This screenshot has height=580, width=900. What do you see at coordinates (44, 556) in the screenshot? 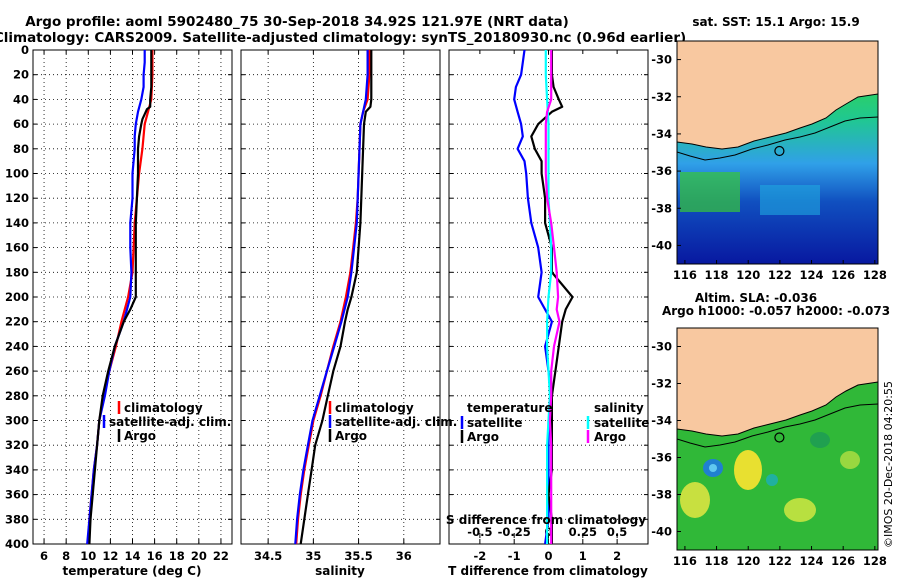
I see `x-tick-label: 6` at bounding box center [44, 556].